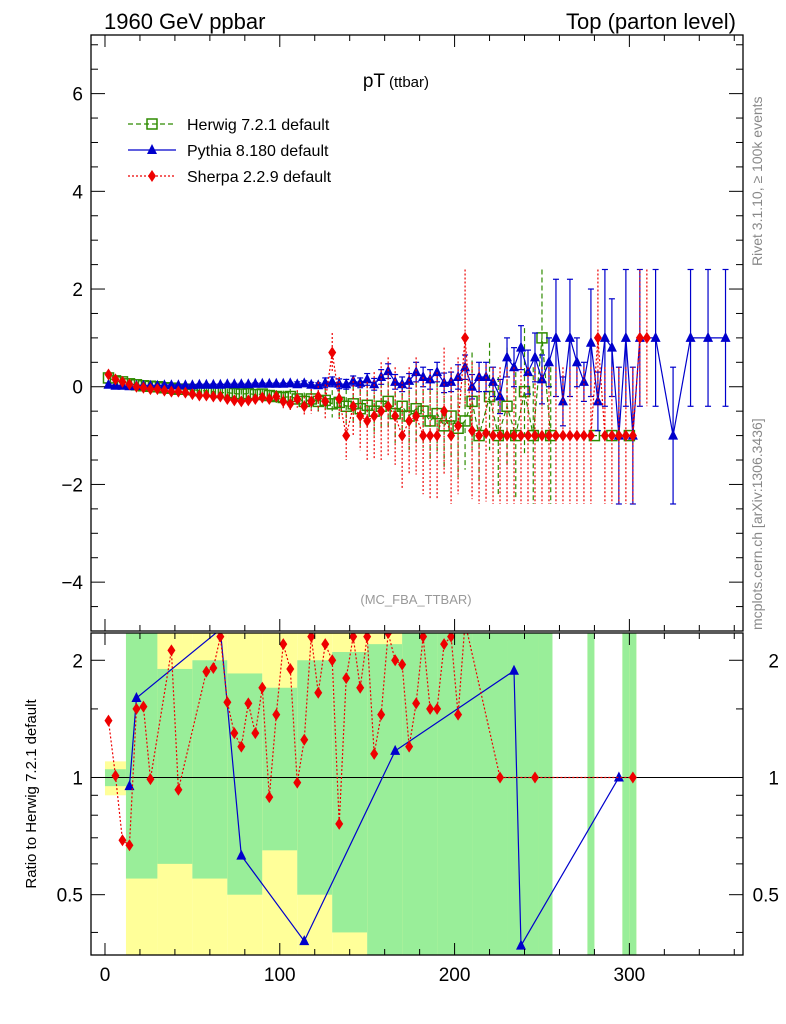 The width and height of the screenshot is (786, 1024). What do you see at coordinates (77, 778) in the screenshot?
I see `ratio-y-tick-label: 1` at bounding box center [77, 778].